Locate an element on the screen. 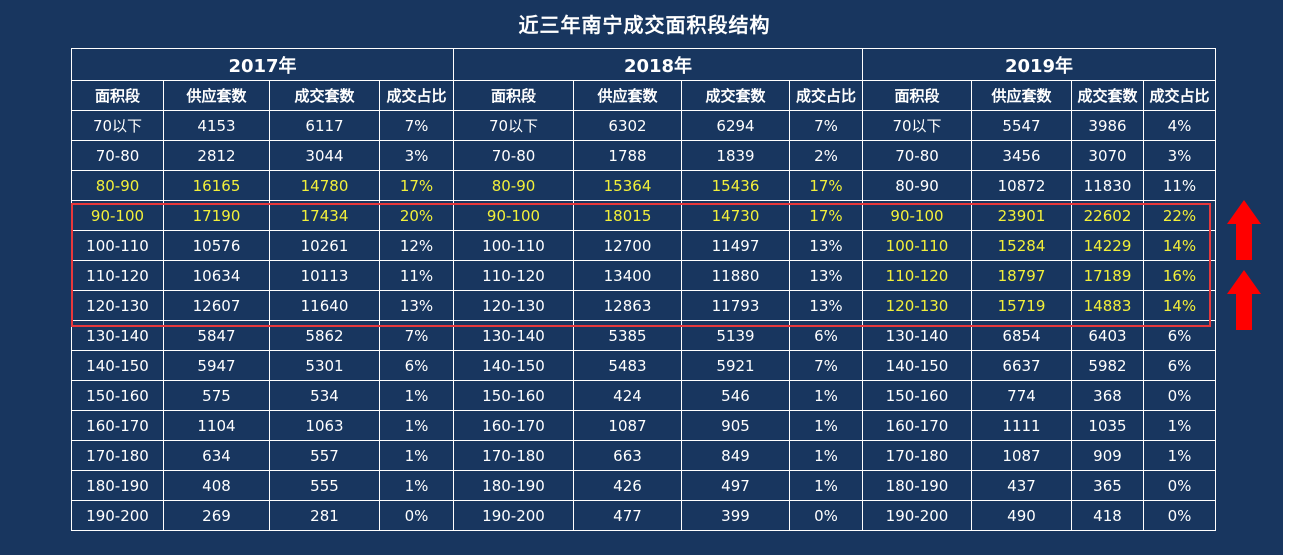  cell-2017-supply: 10576 is located at coordinates (216, 245).